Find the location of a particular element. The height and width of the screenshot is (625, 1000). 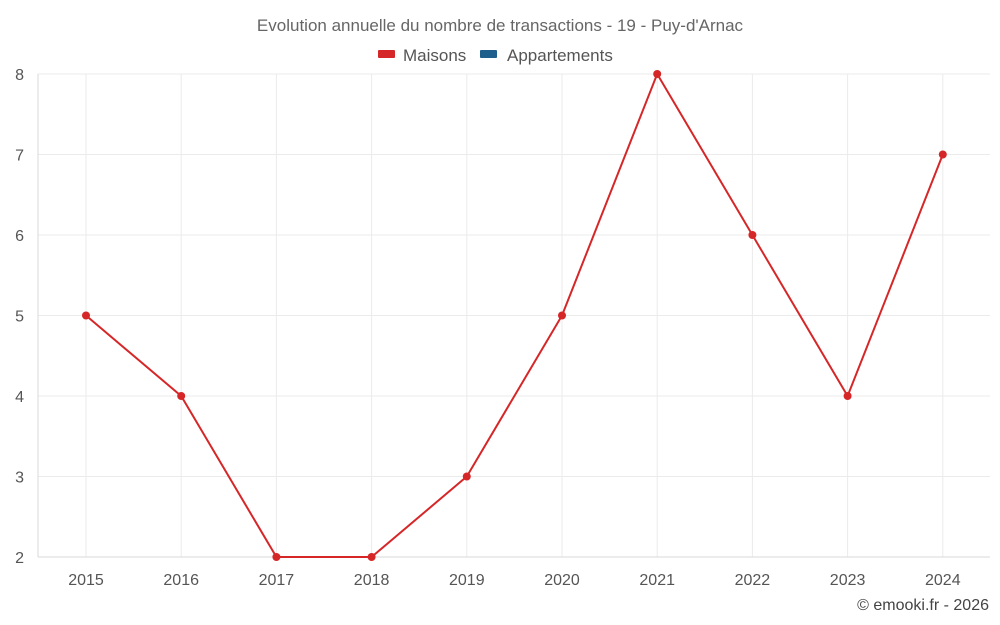

y-tick-label-6: 6 is located at coordinates (19, 236).